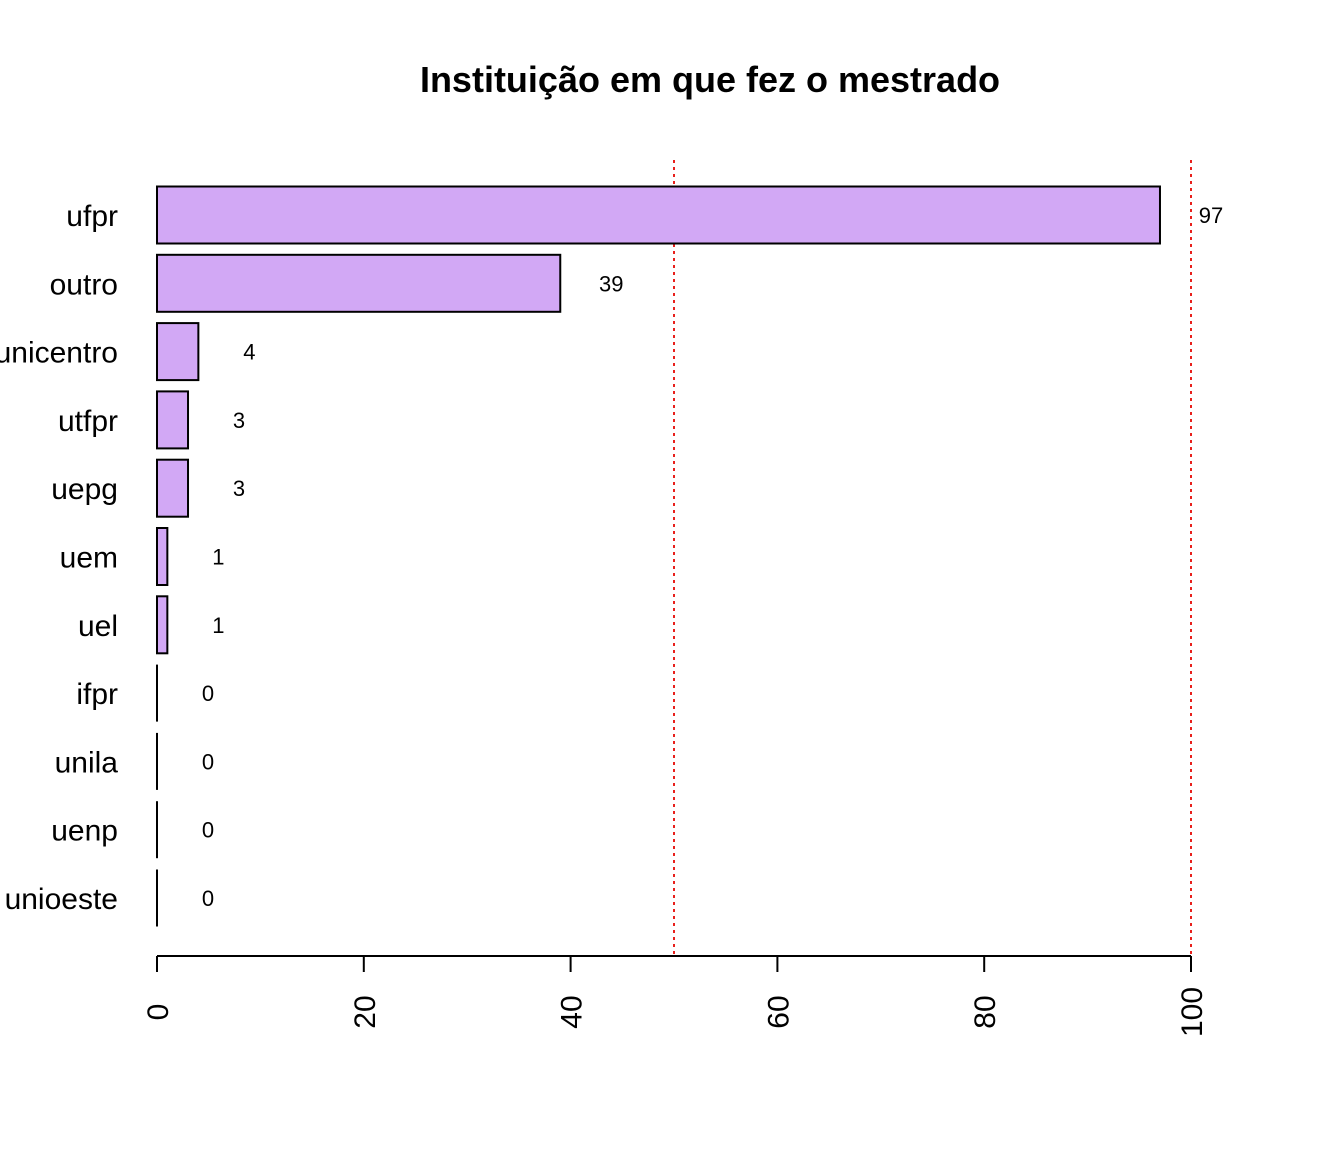  Describe the element at coordinates (208, 898) in the screenshot. I see `value-label-unioeste: 0` at that location.